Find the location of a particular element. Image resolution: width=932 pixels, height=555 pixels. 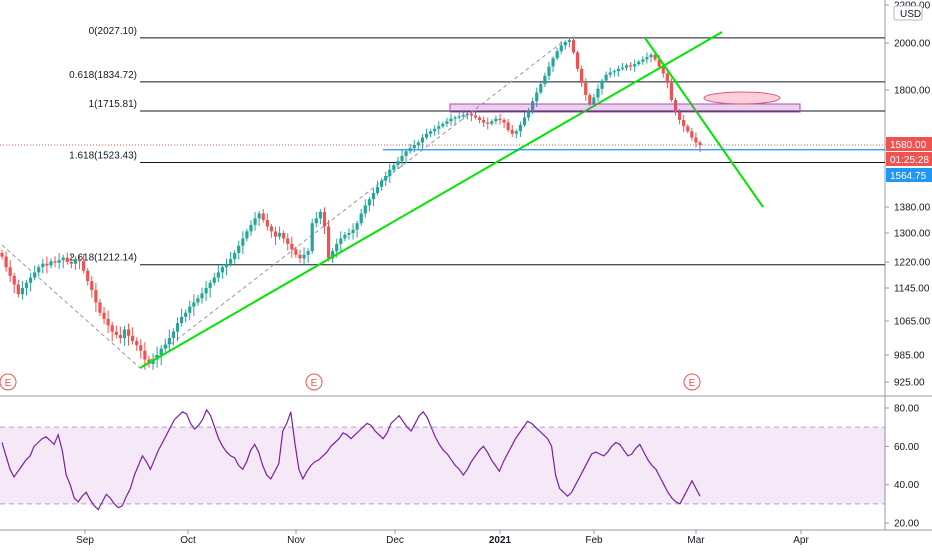

x-tick-label: Oct is located at coordinates (188, 540).